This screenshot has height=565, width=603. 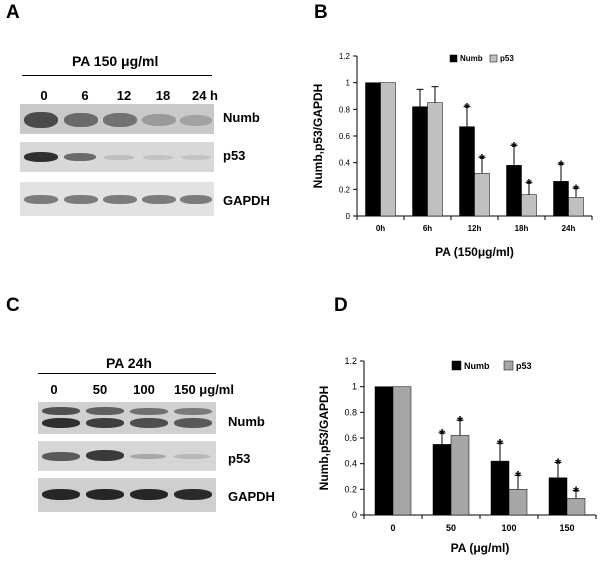 What do you see at coordinates (508, 528) in the screenshot?
I see `x-category-label: 100` at bounding box center [508, 528].